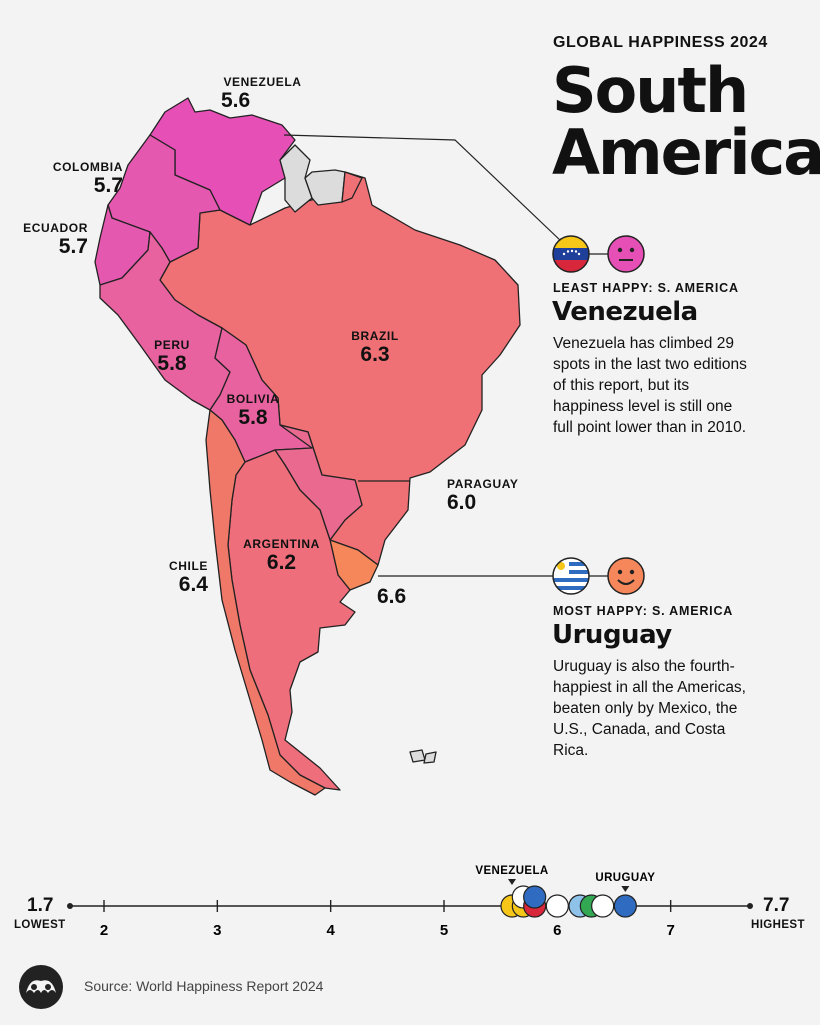 Image resolution: width=820 pixels, height=1025 pixels. I want to click on country-score: 5.6, so click(236, 100).